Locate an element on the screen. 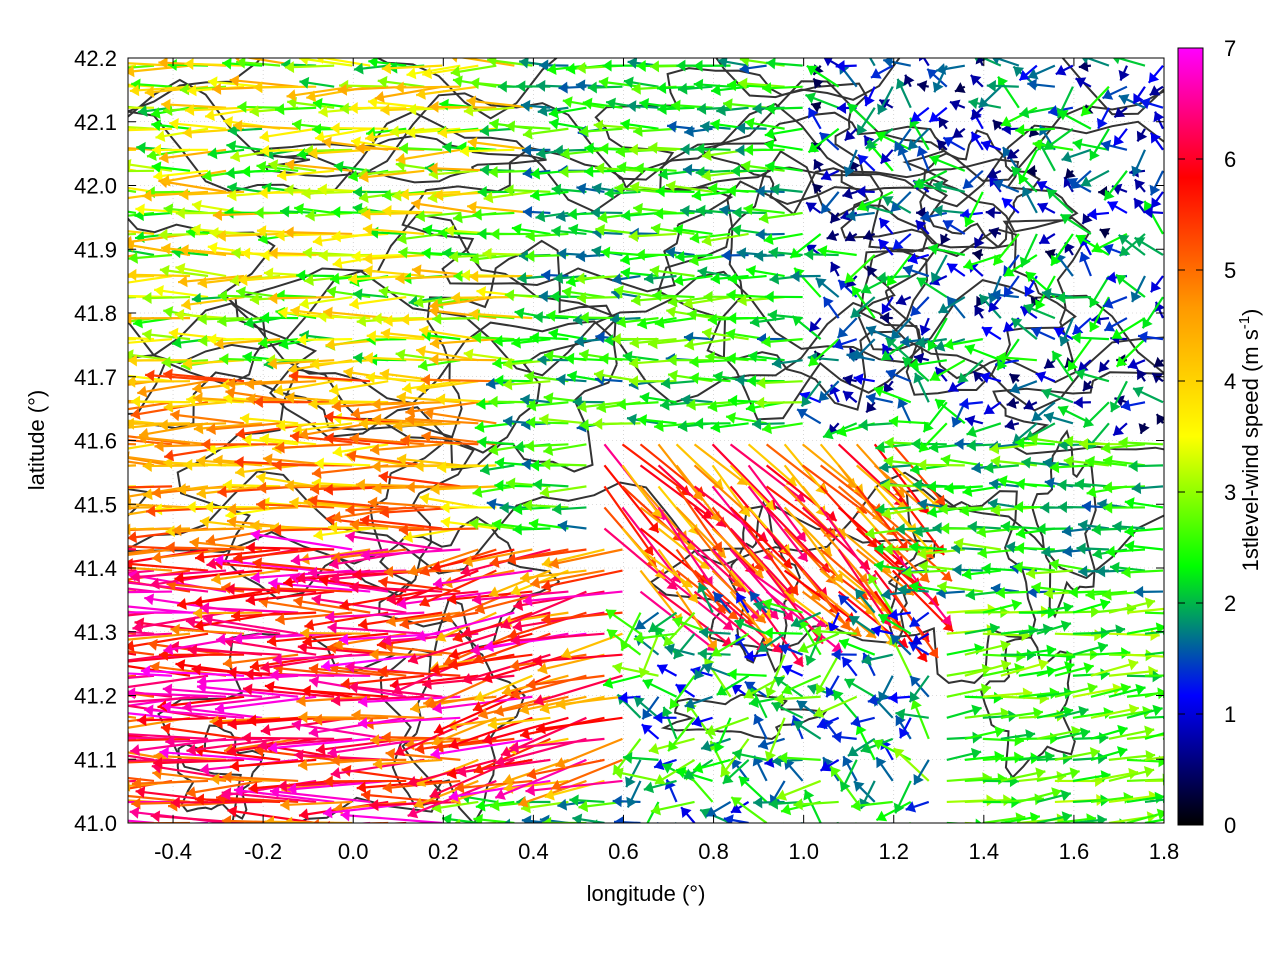 The image size is (1280, 965). colorbar-tick-label: 2 is located at coordinates (1230, 603).